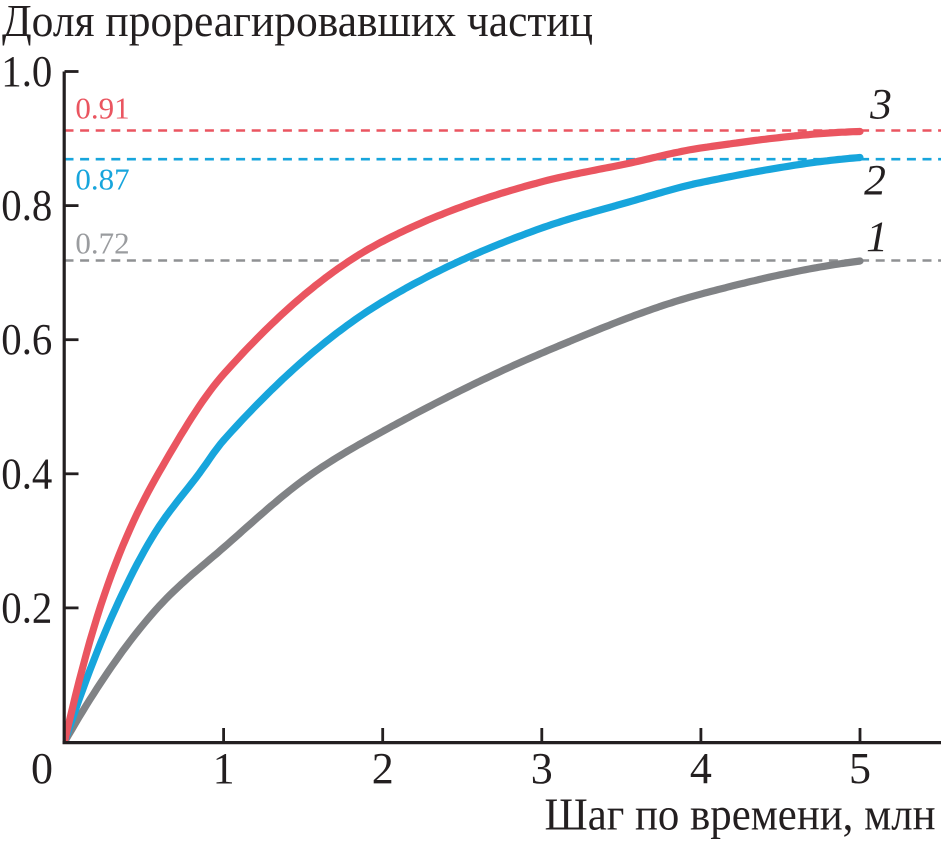 Image resolution: width=941 pixels, height=843 pixels. I want to click on svg-text: 0.6, so click(26, 339).